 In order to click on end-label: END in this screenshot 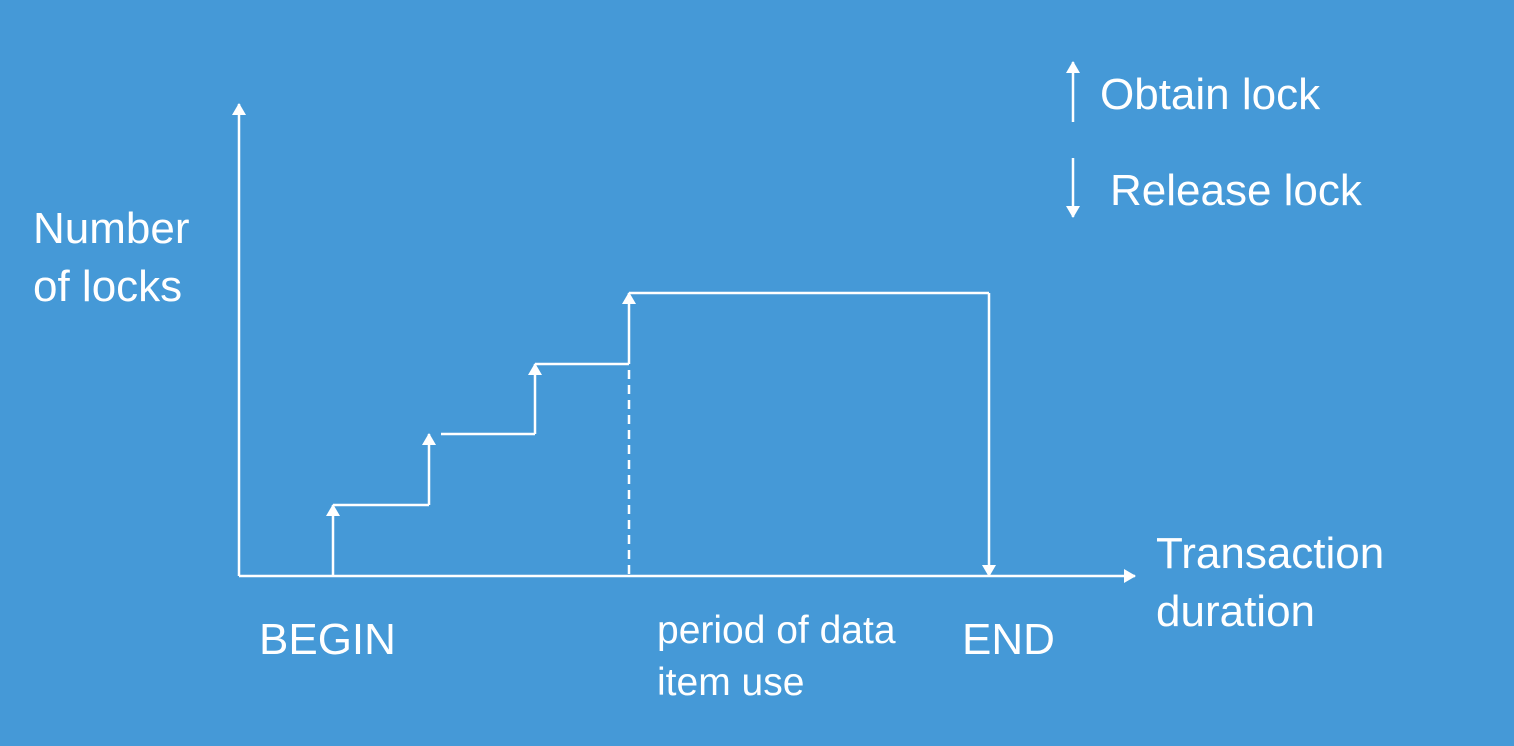, I will do `click(1008, 639)`.